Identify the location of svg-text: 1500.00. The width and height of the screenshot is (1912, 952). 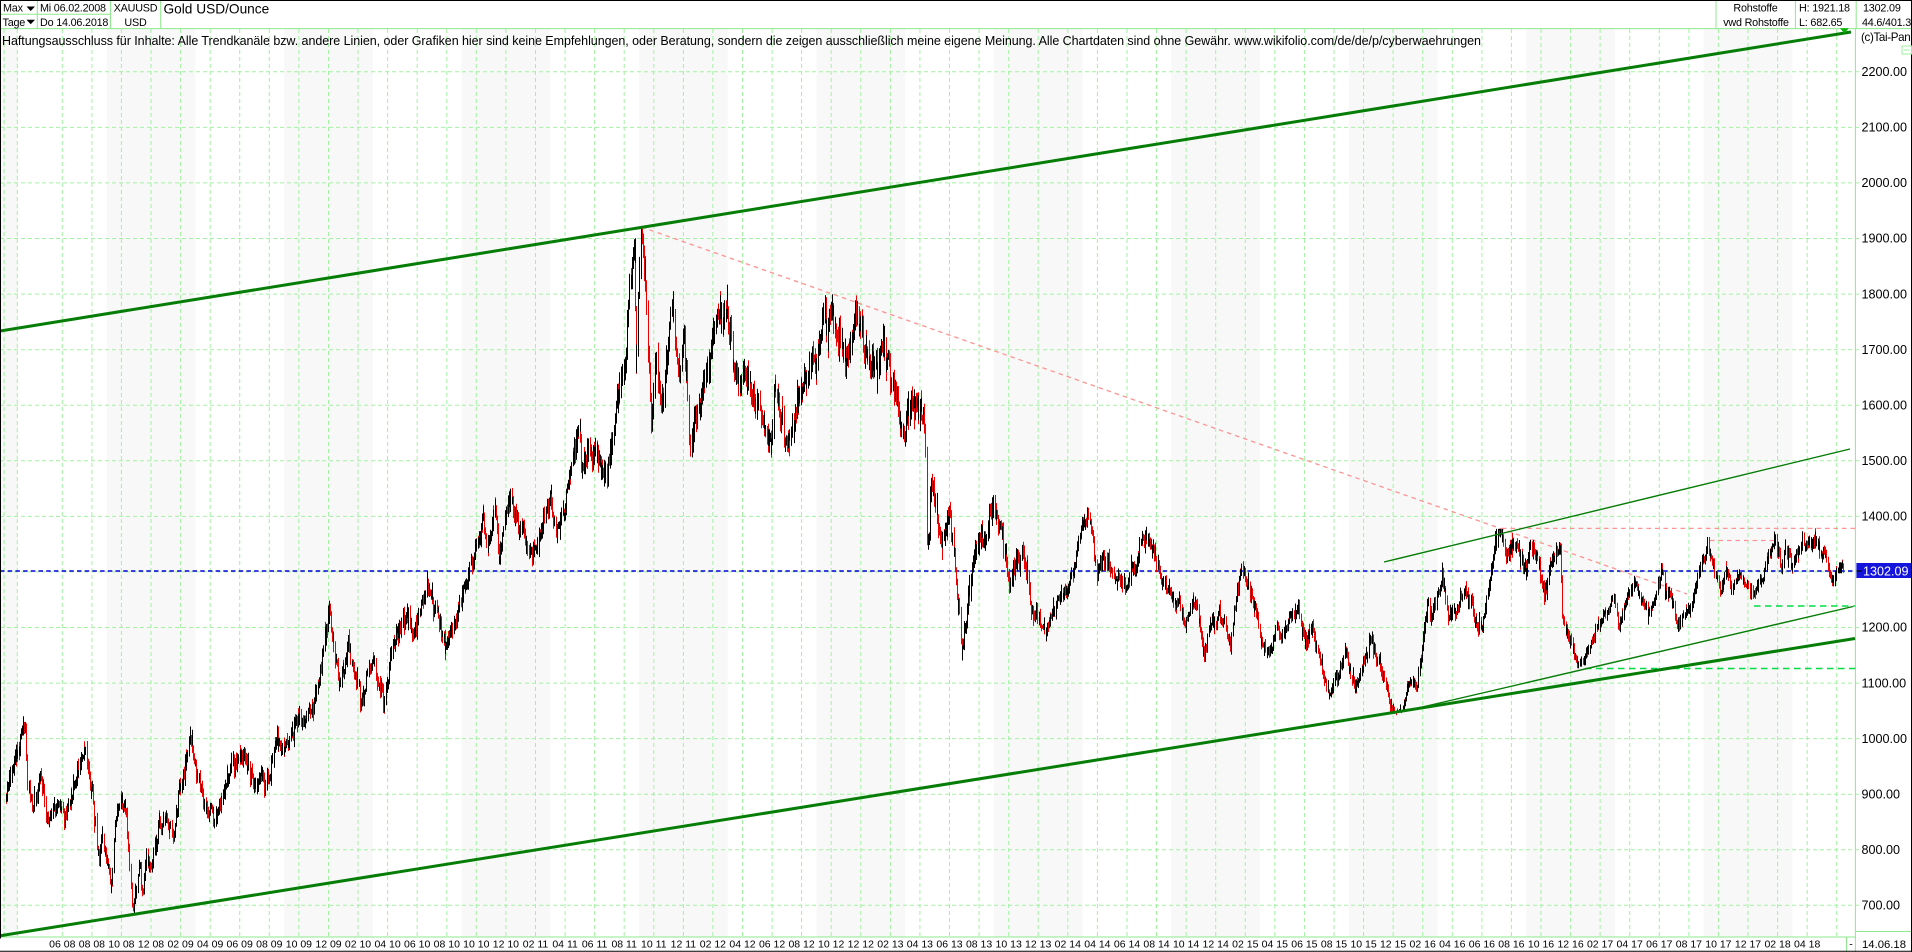
(1885, 461).